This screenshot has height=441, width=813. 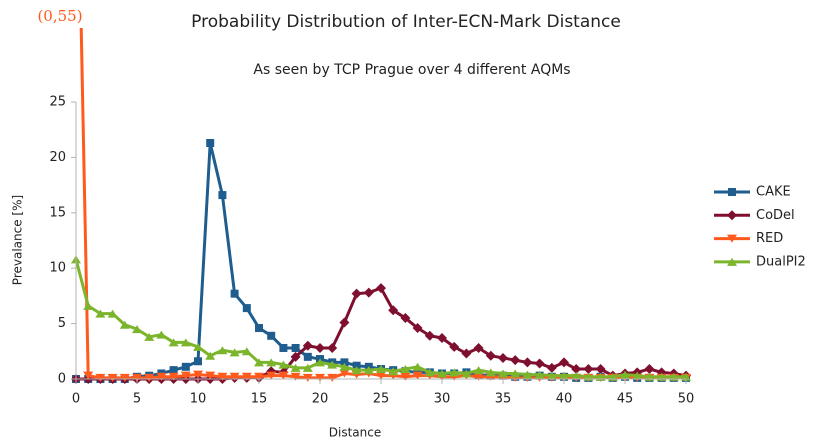 I want to click on y-tick-label: 5, so click(x=62, y=323).